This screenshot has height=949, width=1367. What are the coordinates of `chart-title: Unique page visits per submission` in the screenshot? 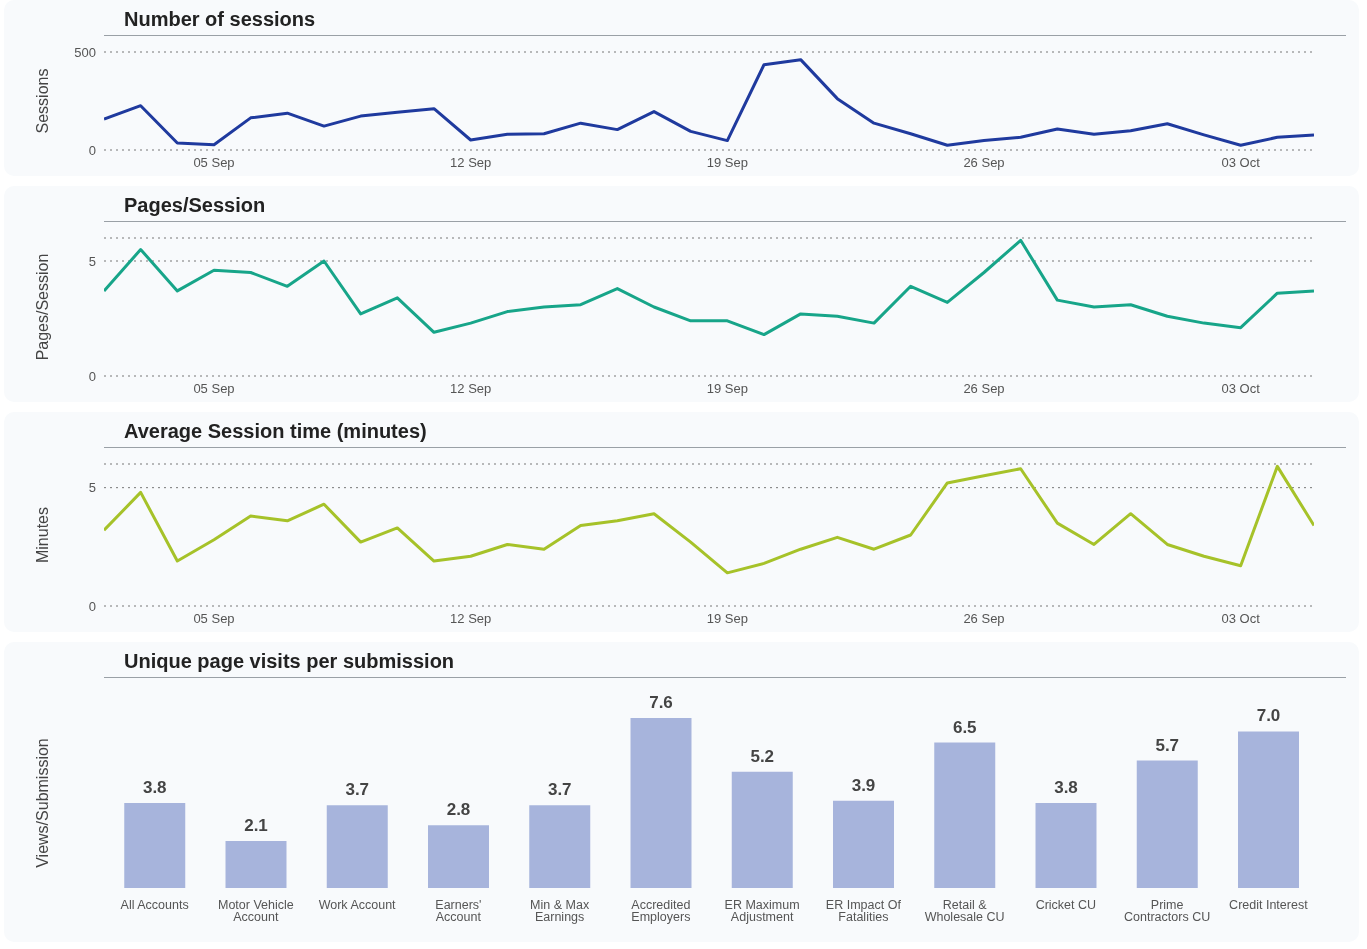 It's located at (725, 664).